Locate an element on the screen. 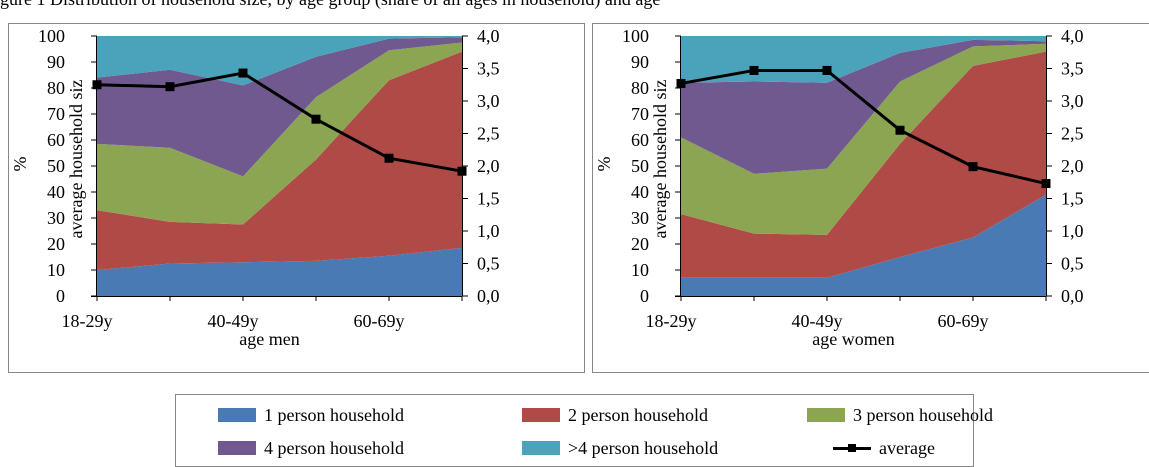  legend-item-average: average is located at coordinates (884, 448).